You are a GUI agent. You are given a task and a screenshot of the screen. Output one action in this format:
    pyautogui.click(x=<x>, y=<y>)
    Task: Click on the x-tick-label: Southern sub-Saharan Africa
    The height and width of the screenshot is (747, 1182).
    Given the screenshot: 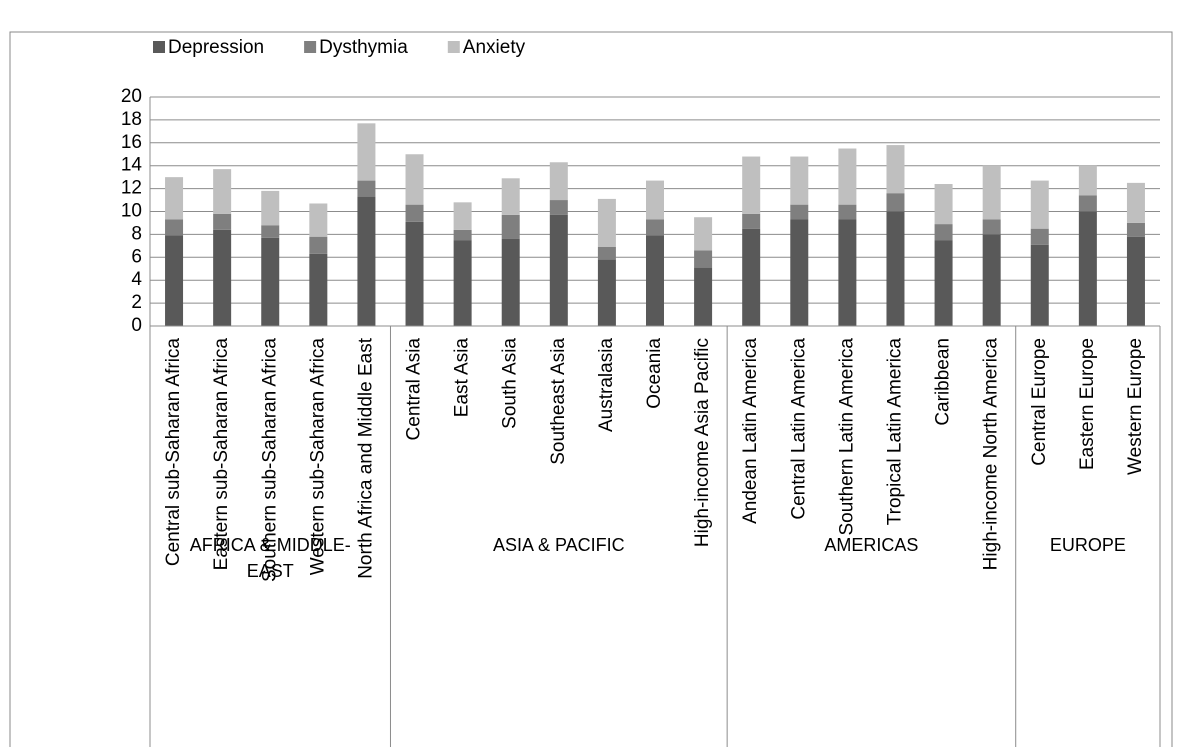 What is the action you would take?
    pyautogui.click(x=269, y=460)
    